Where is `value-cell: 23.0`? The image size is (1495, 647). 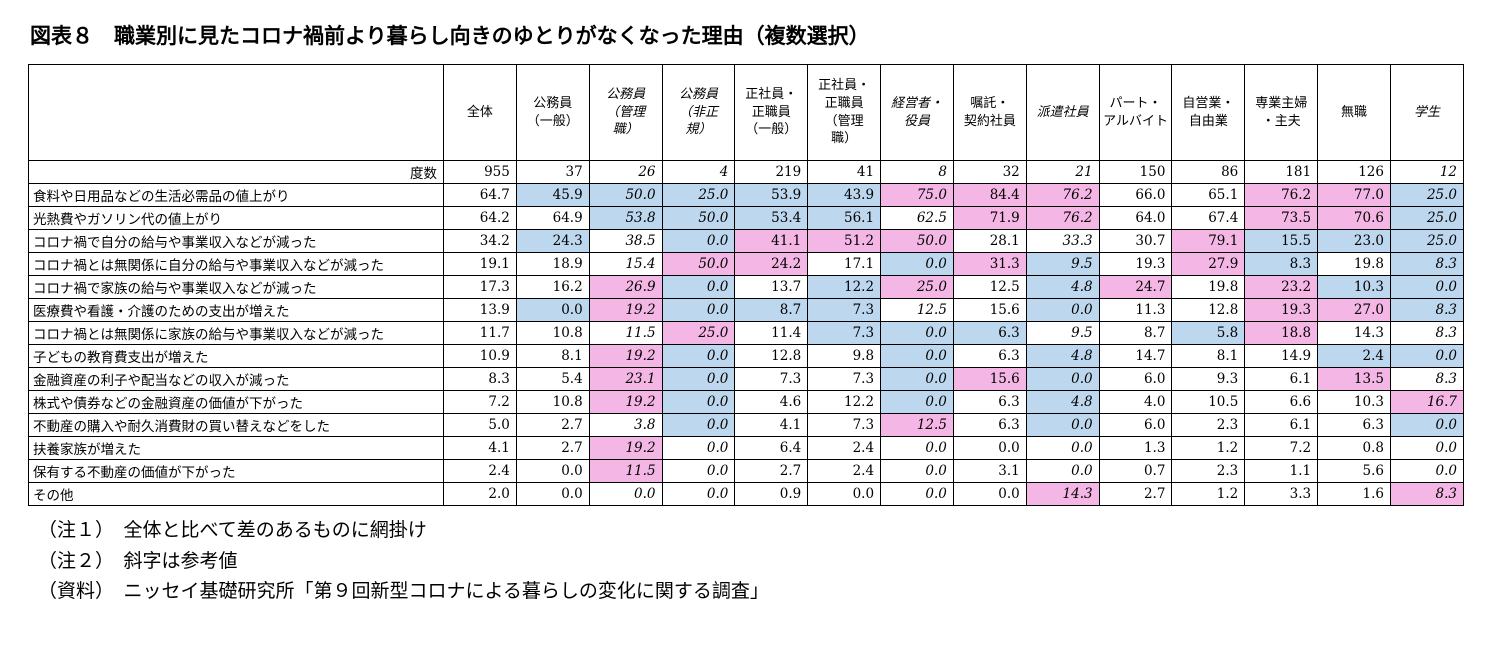
value-cell: 23.0 is located at coordinates (1354, 241).